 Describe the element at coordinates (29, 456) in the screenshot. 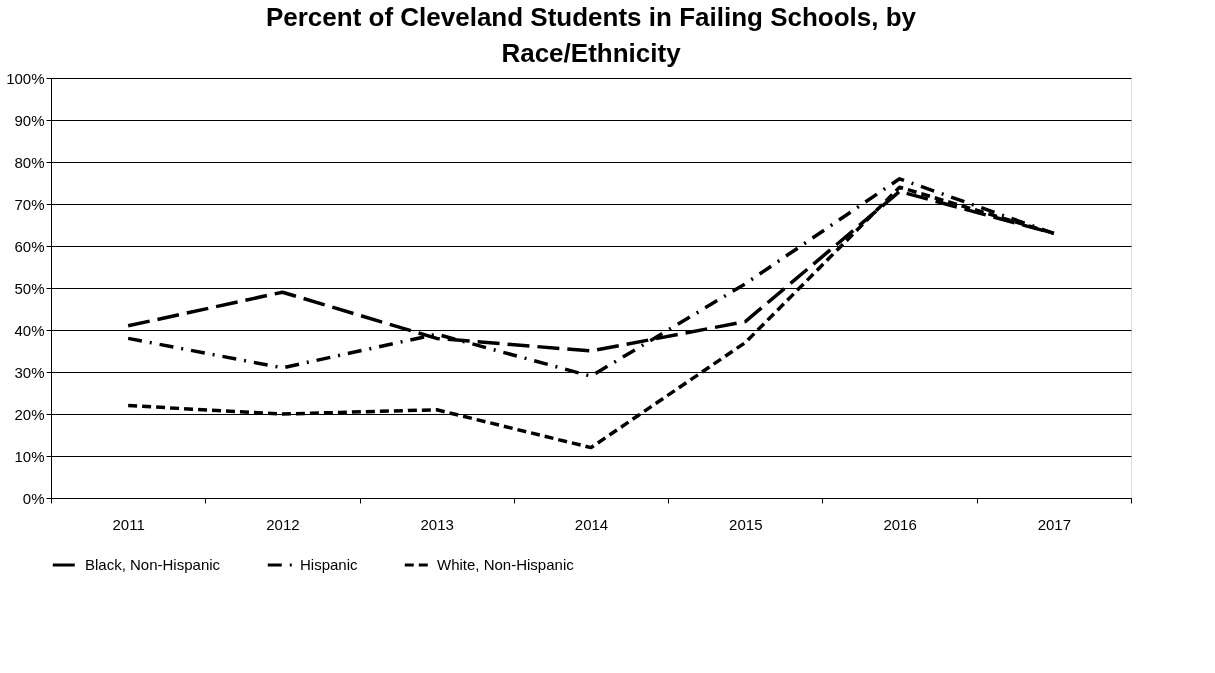

I see `y-tick-label: 10%` at that location.